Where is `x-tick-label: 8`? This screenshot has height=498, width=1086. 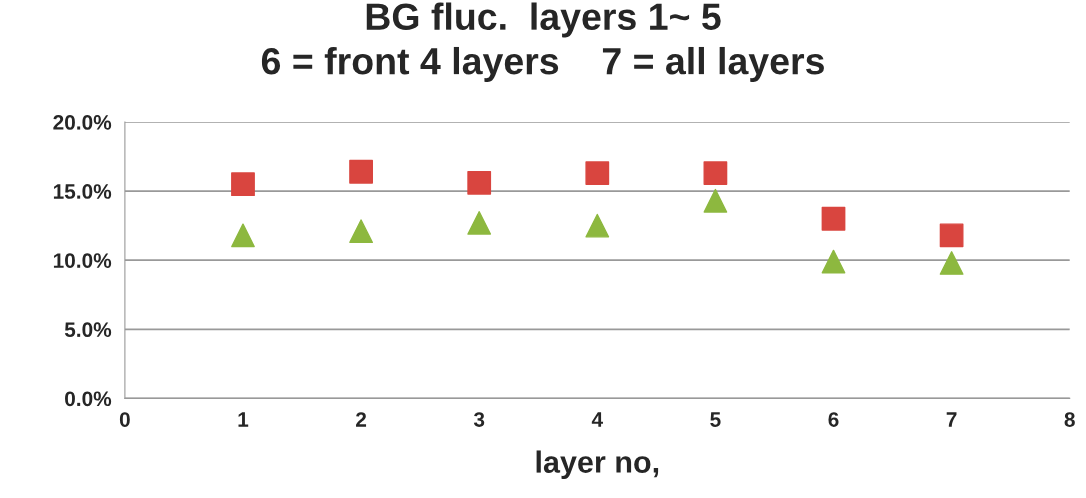
x-tick-label: 8 is located at coordinates (1069, 419).